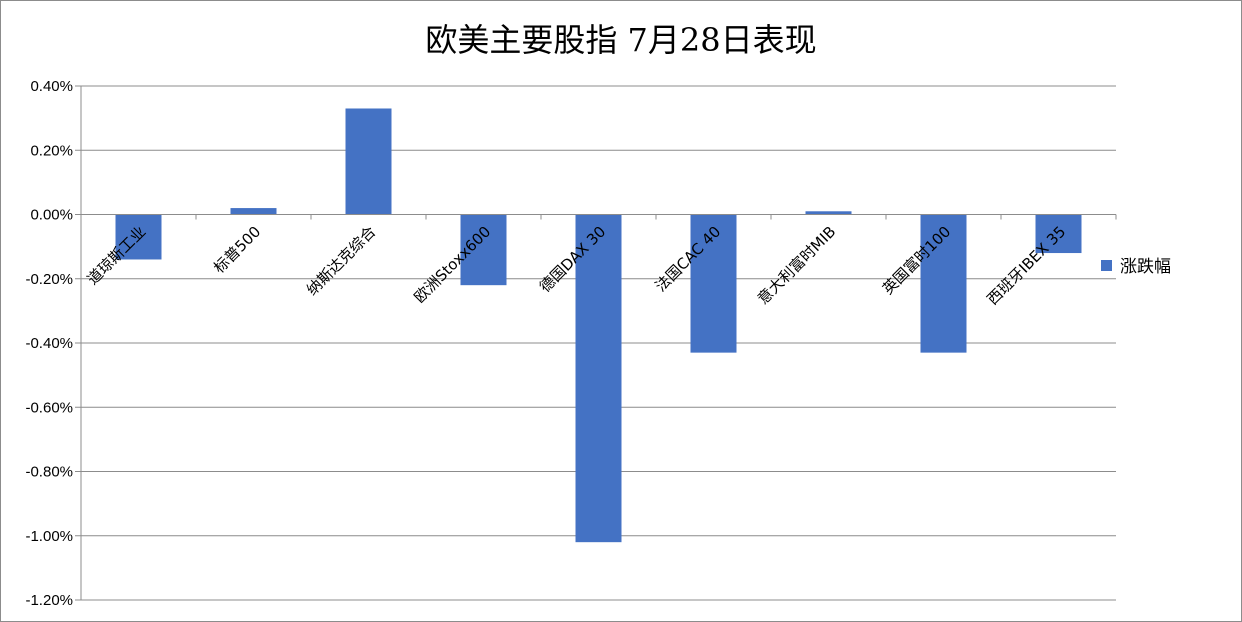 The width and height of the screenshot is (1242, 622). I want to click on y-tick-label: -0.40%, so click(49, 343).